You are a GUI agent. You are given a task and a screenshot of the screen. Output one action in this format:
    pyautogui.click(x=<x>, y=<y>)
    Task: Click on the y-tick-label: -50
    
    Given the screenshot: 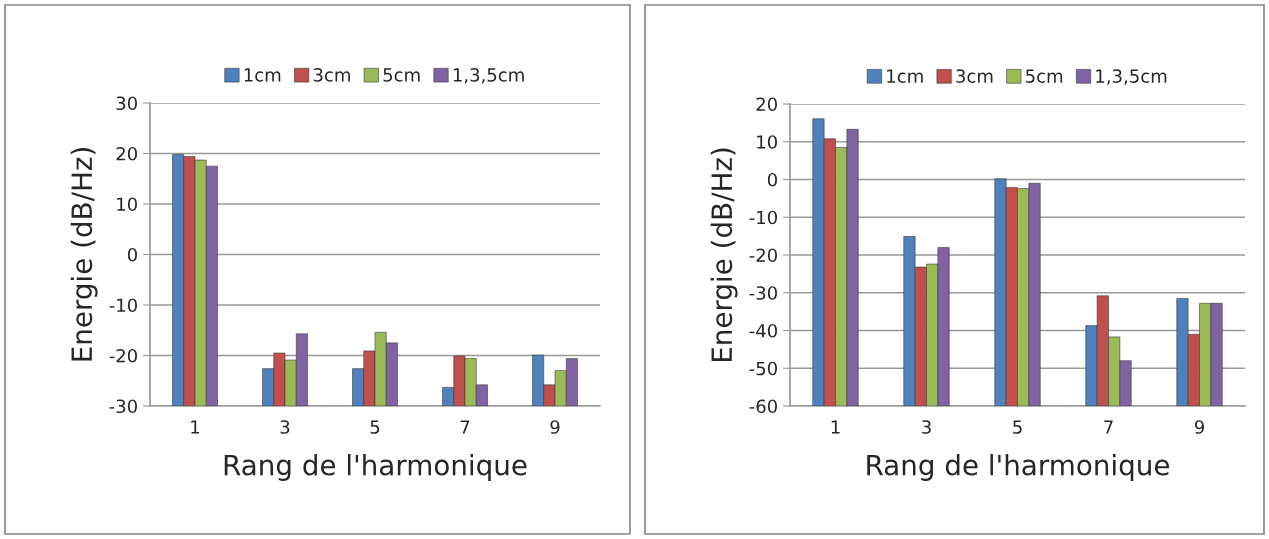 What is the action you would take?
    pyautogui.click(x=763, y=368)
    